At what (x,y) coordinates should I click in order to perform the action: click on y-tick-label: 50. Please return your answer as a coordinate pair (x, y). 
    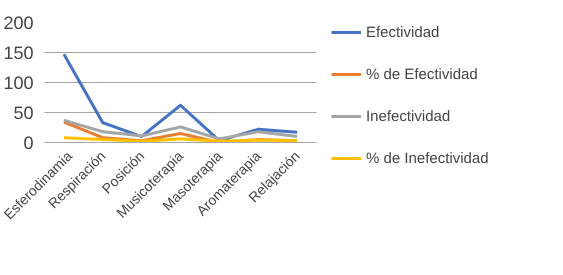
    Looking at the image, I should click on (23, 113).